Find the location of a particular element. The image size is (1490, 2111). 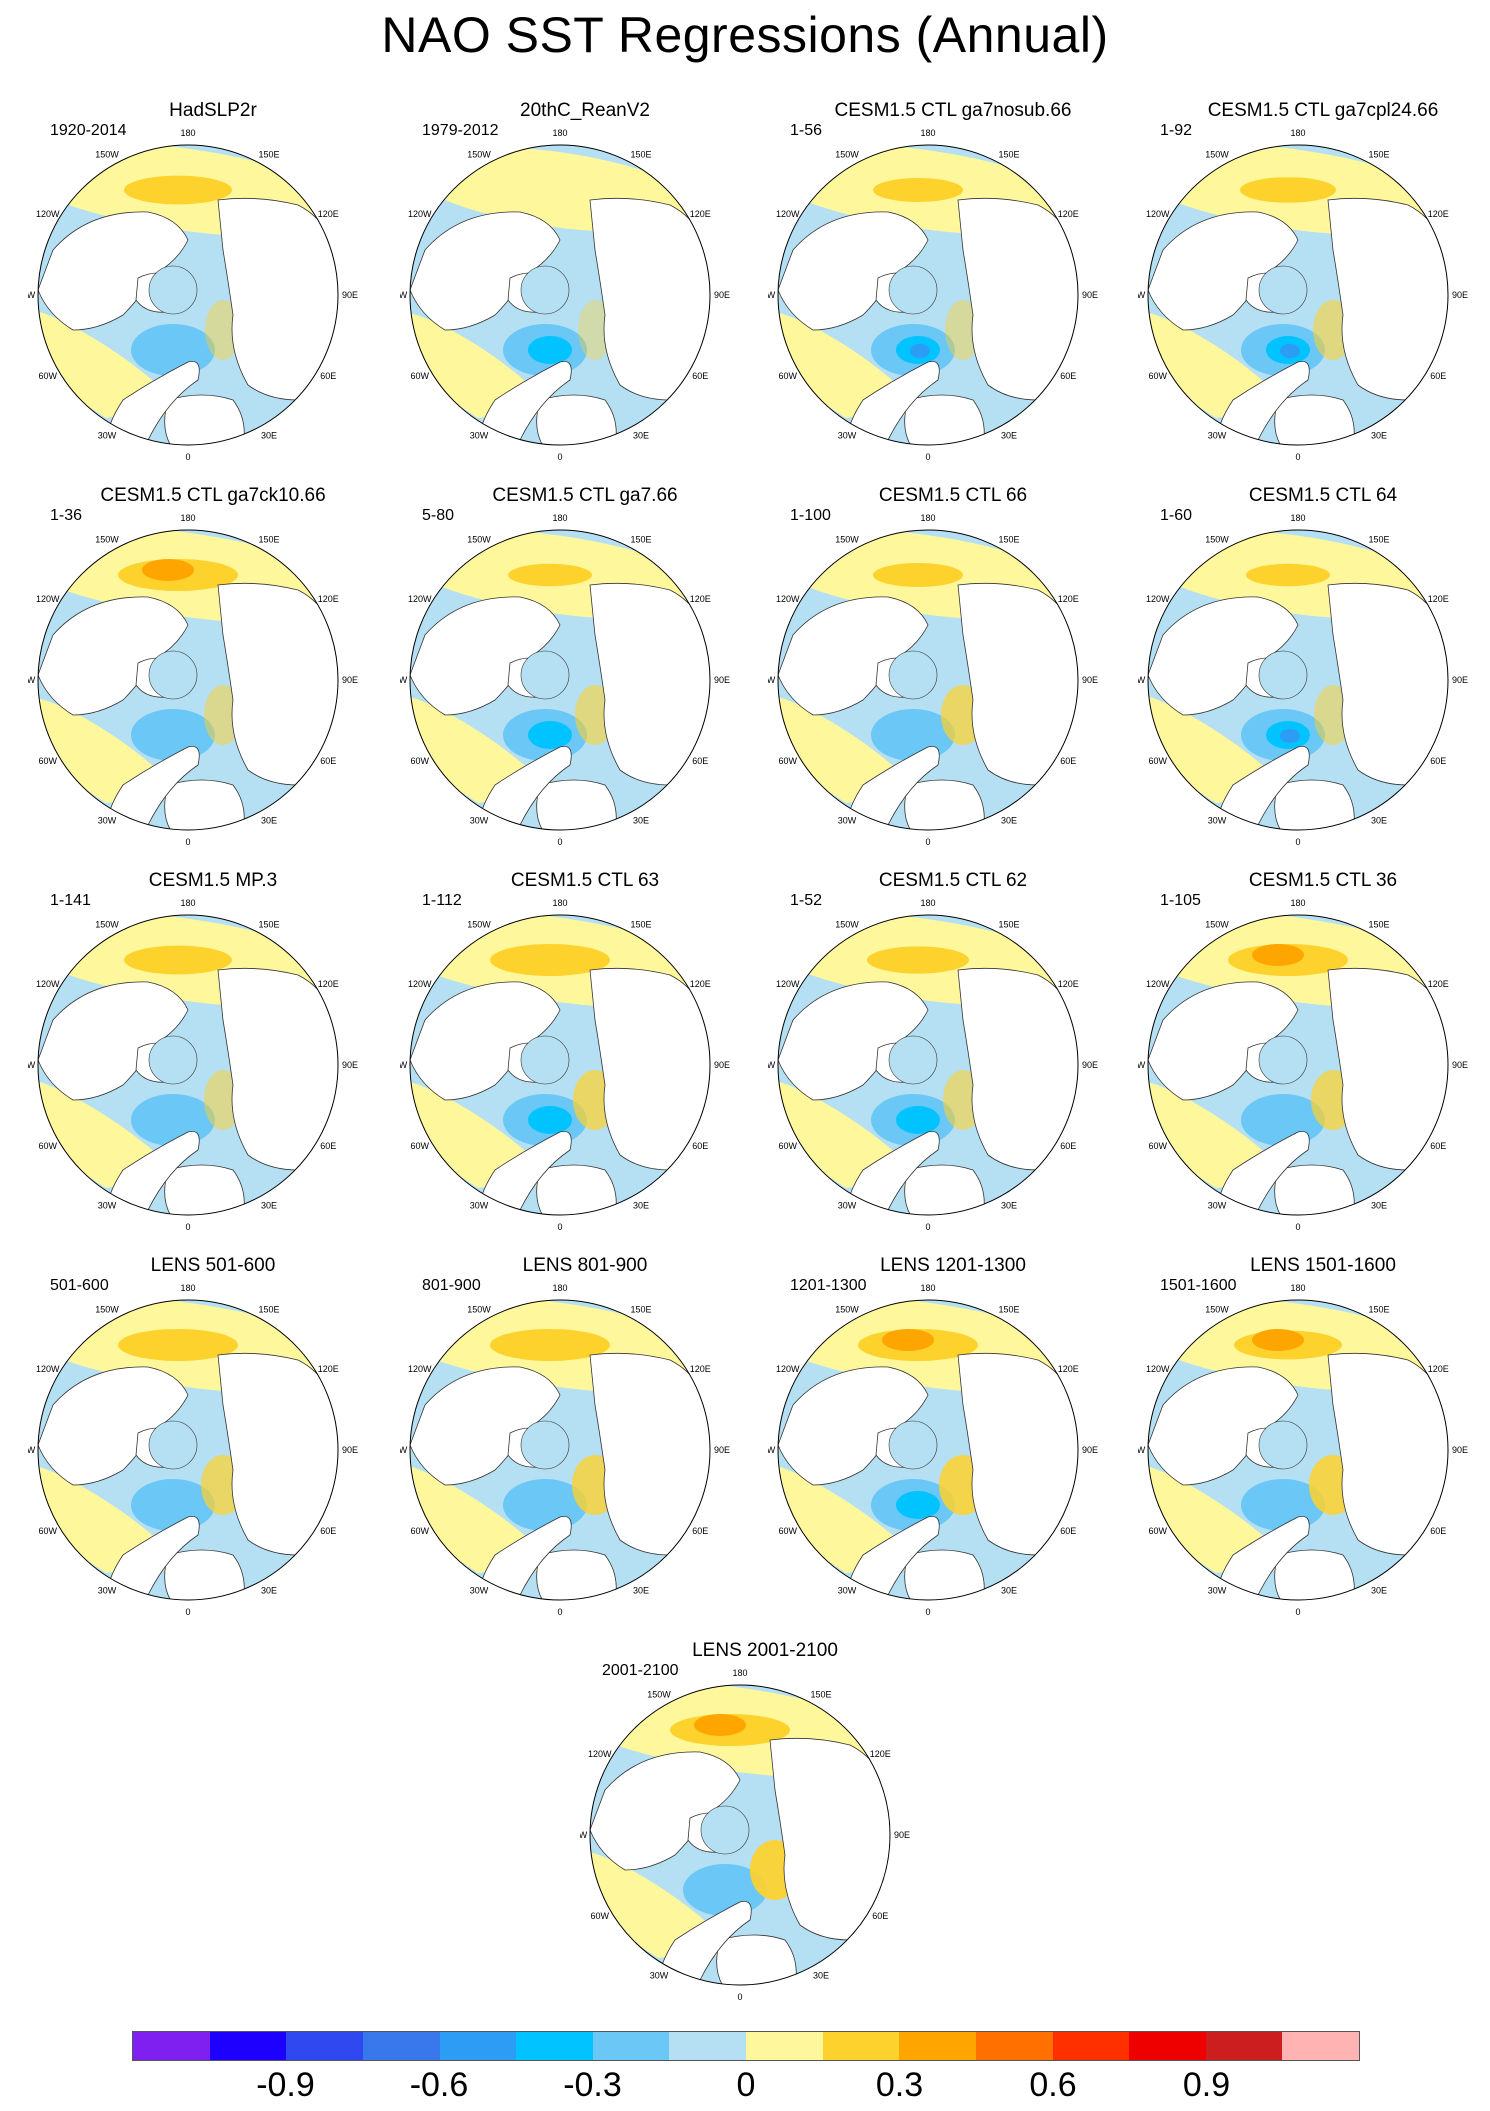

panel-period: 5-80 is located at coordinates (438, 515).